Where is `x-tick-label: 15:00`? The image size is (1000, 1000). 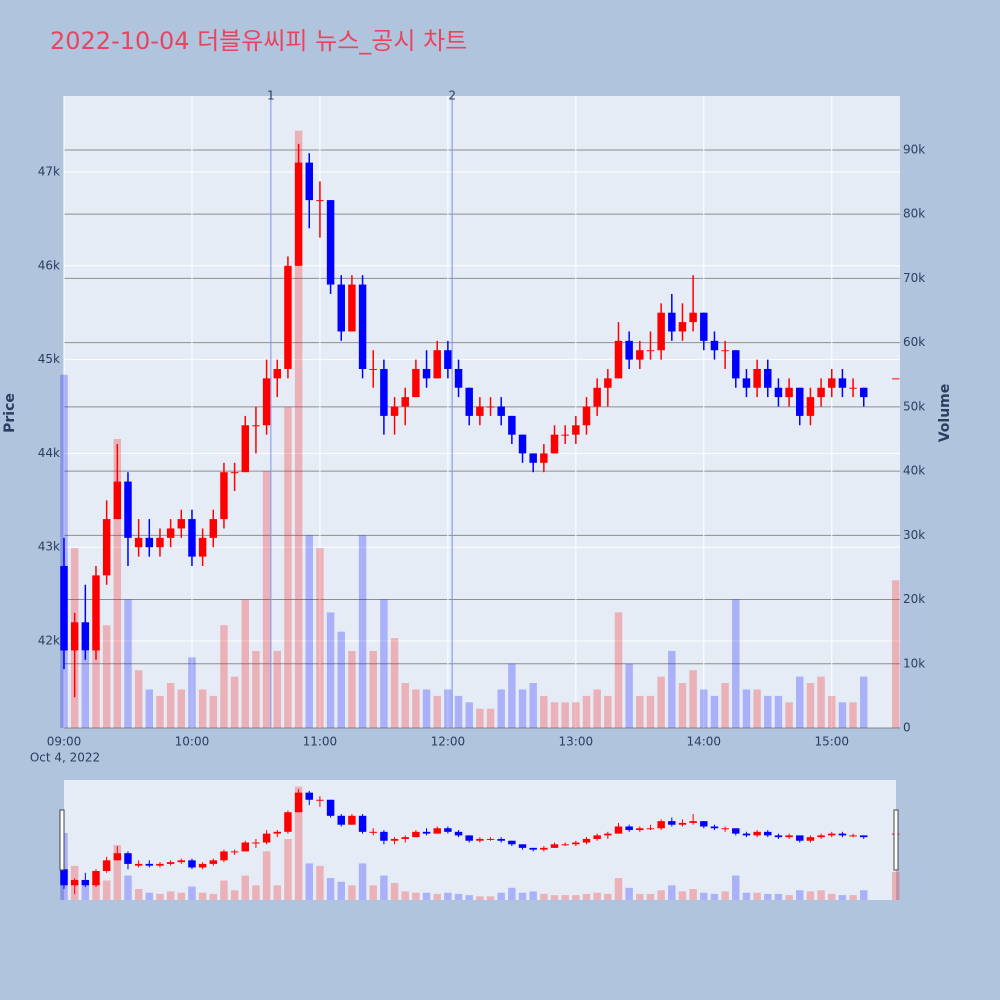 x-tick-label: 15:00 is located at coordinates (831, 742).